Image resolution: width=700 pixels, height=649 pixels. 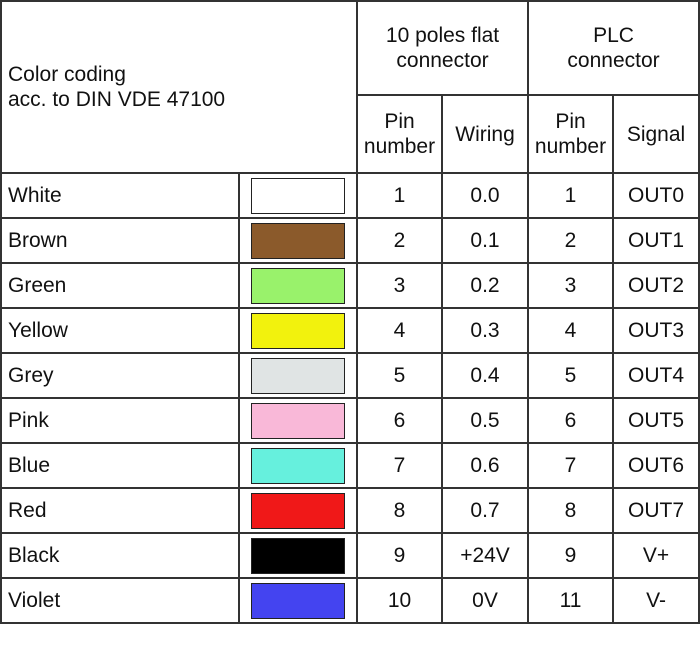 What do you see at coordinates (67, 74) in the screenshot?
I see `header-line: Color coding` at bounding box center [67, 74].